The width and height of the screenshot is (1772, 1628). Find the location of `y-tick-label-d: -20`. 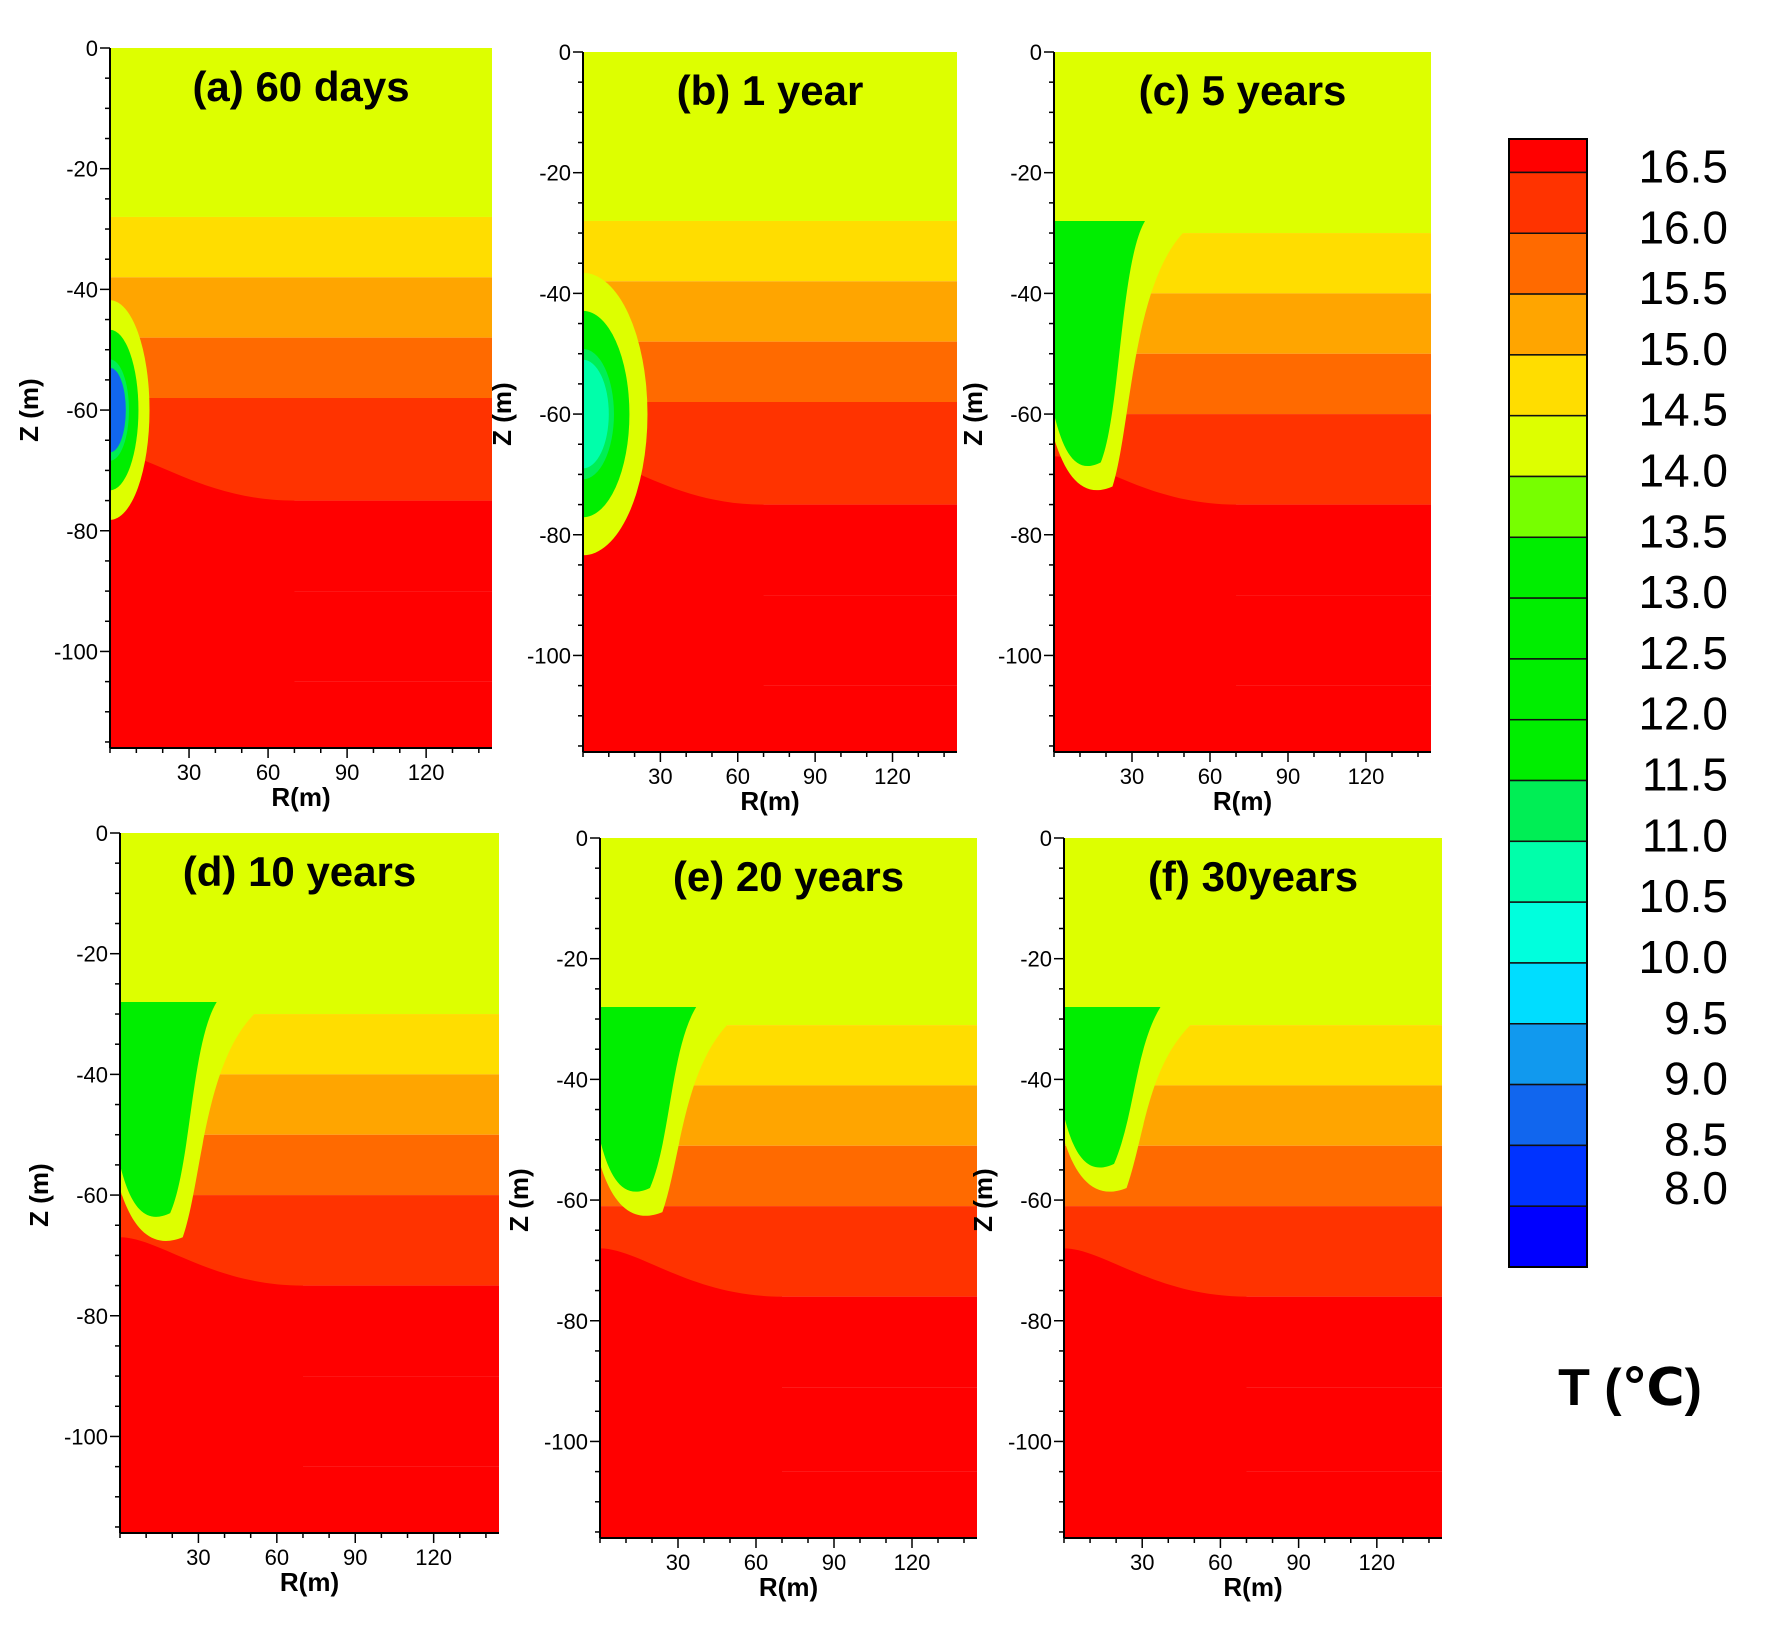

y-tick-label-d: -20 is located at coordinates (92, 954).